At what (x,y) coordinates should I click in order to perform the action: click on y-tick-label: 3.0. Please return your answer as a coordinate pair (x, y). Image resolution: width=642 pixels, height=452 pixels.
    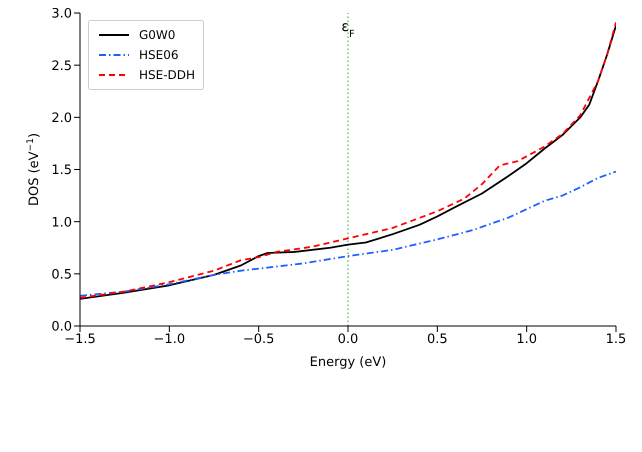
    Looking at the image, I should click on (61, 14).